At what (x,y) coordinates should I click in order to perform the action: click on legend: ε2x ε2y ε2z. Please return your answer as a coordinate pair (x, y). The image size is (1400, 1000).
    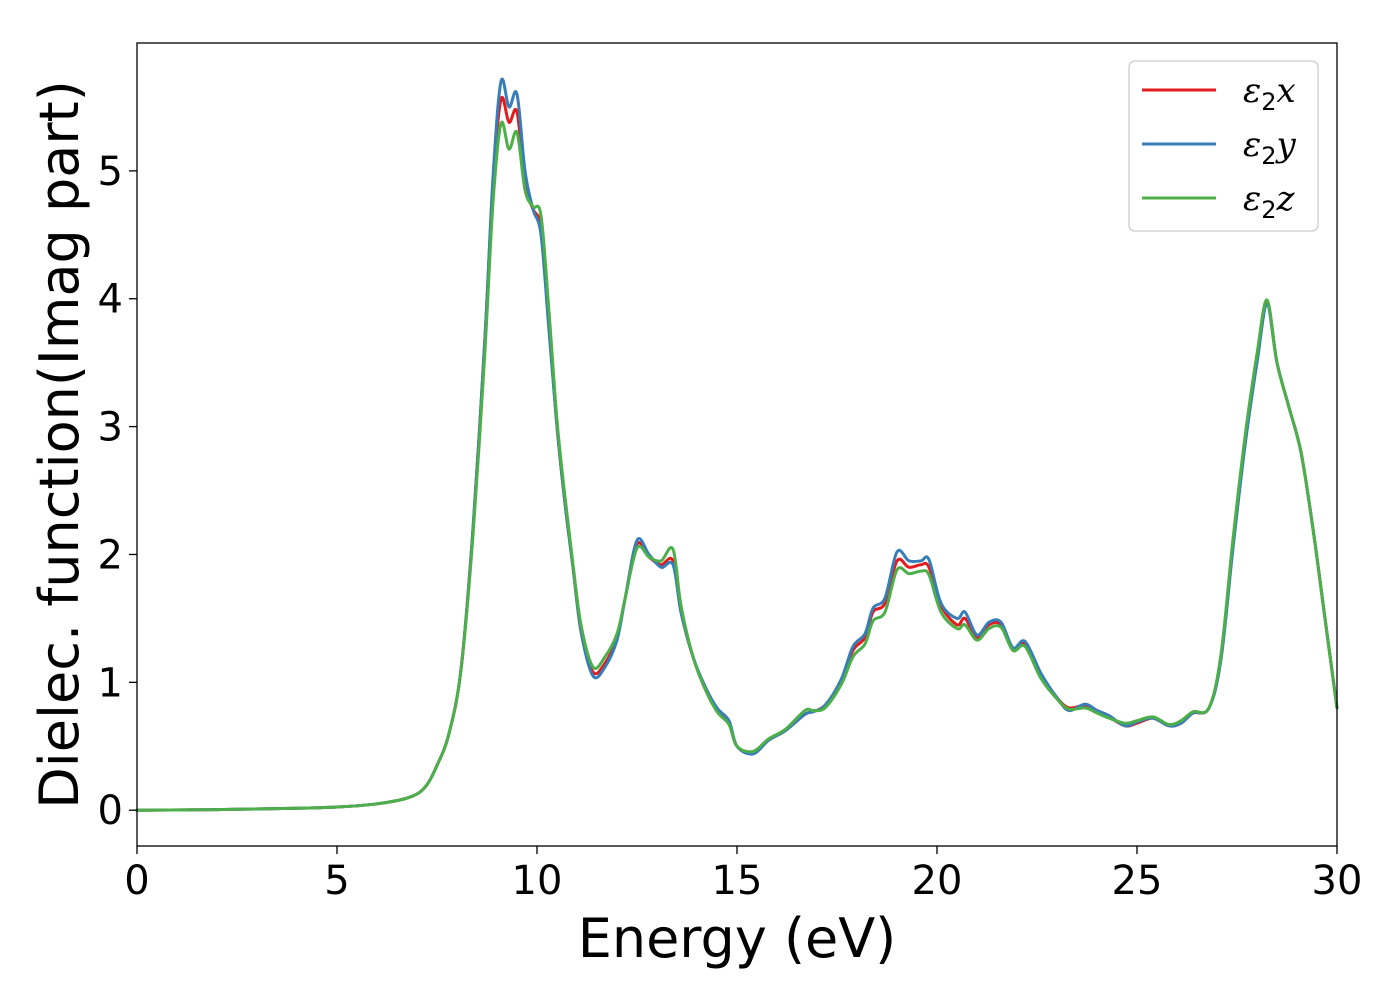
    Looking at the image, I should click on (1223, 146).